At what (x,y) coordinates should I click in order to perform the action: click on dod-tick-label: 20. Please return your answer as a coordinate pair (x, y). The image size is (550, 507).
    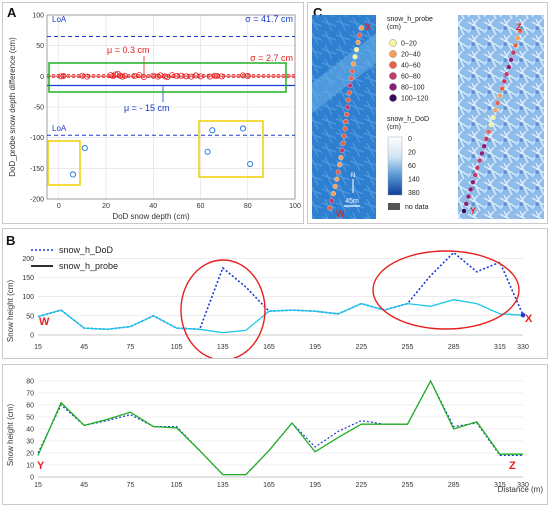
    Looking at the image, I should click on (412, 153).